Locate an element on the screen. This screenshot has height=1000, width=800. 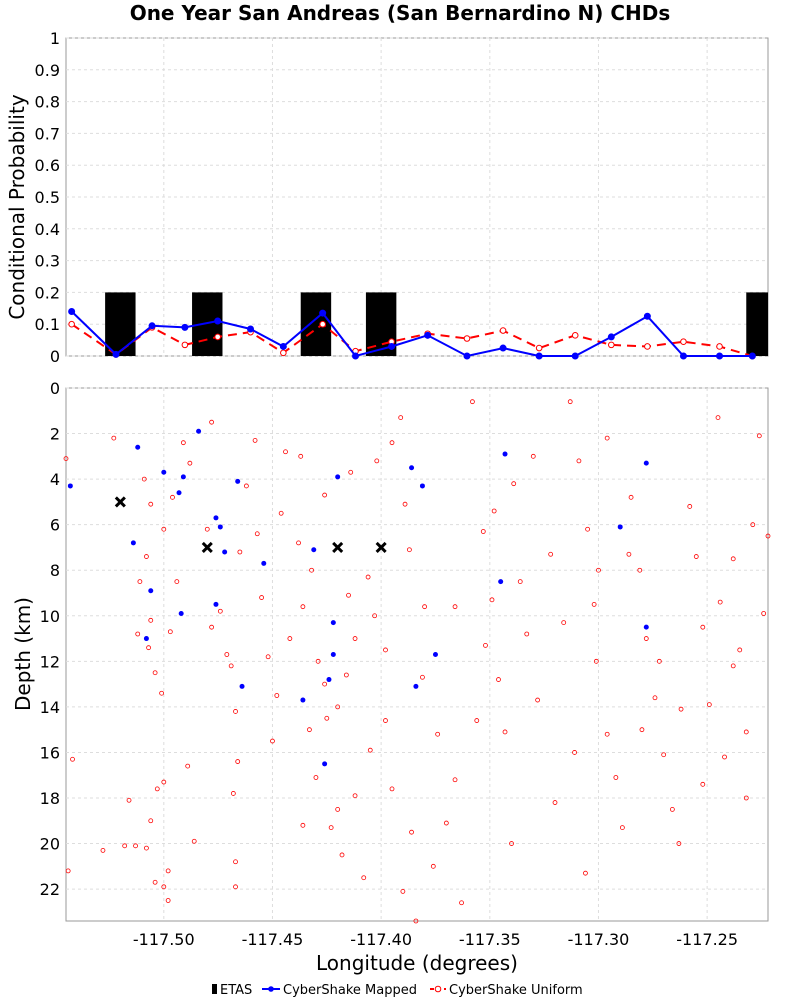
mapped-series-line is located at coordinates (412, 334).